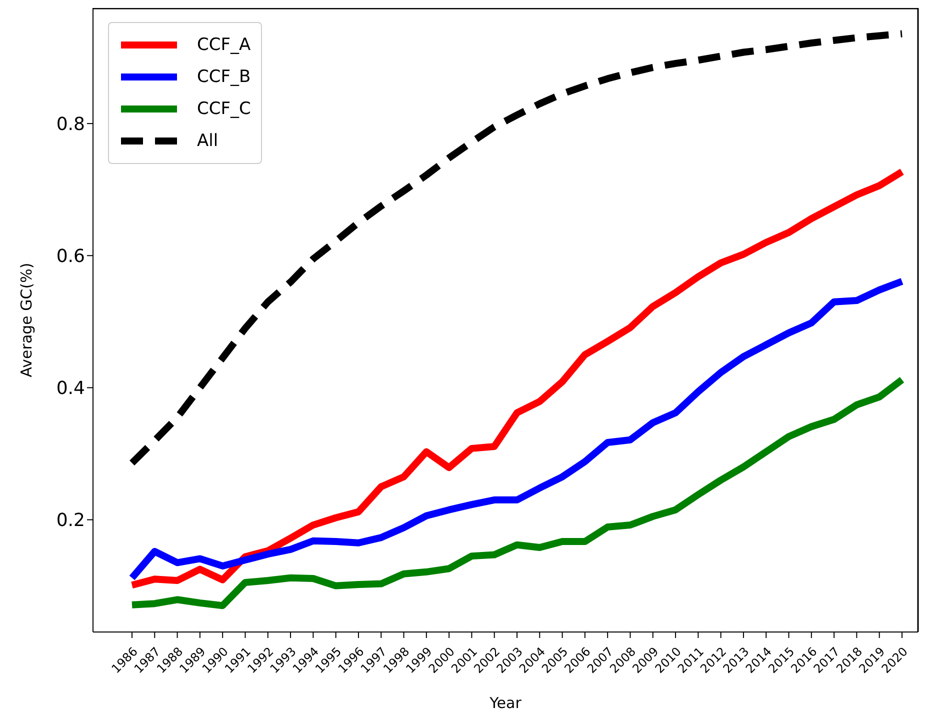 The height and width of the screenshot is (722, 928). I want to click on legend-label: All, so click(207, 141).